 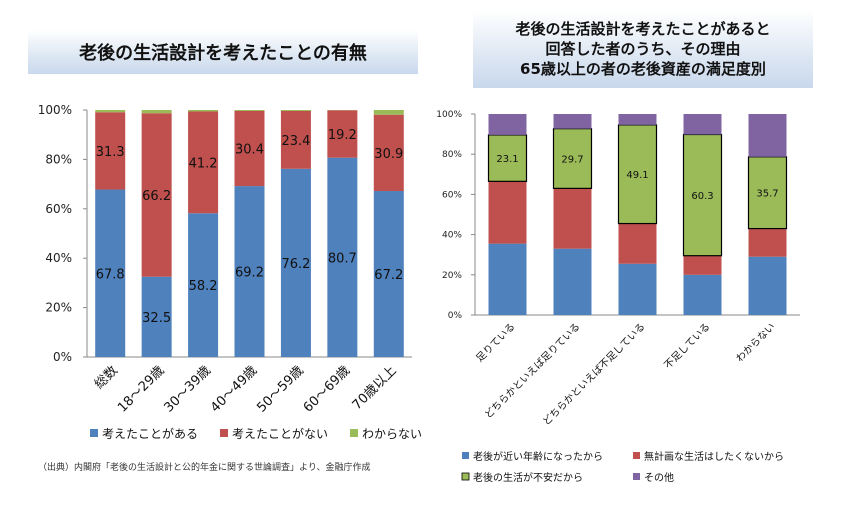 I want to click on left-data-label: 67.2, so click(x=388, y=275).